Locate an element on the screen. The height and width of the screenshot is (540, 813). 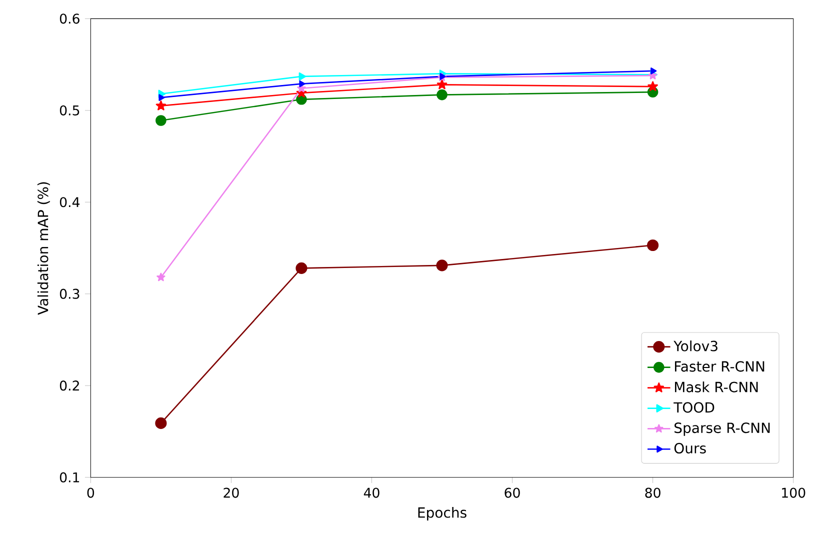
x-tick-label: 60 is located at coordinates (512, 493).